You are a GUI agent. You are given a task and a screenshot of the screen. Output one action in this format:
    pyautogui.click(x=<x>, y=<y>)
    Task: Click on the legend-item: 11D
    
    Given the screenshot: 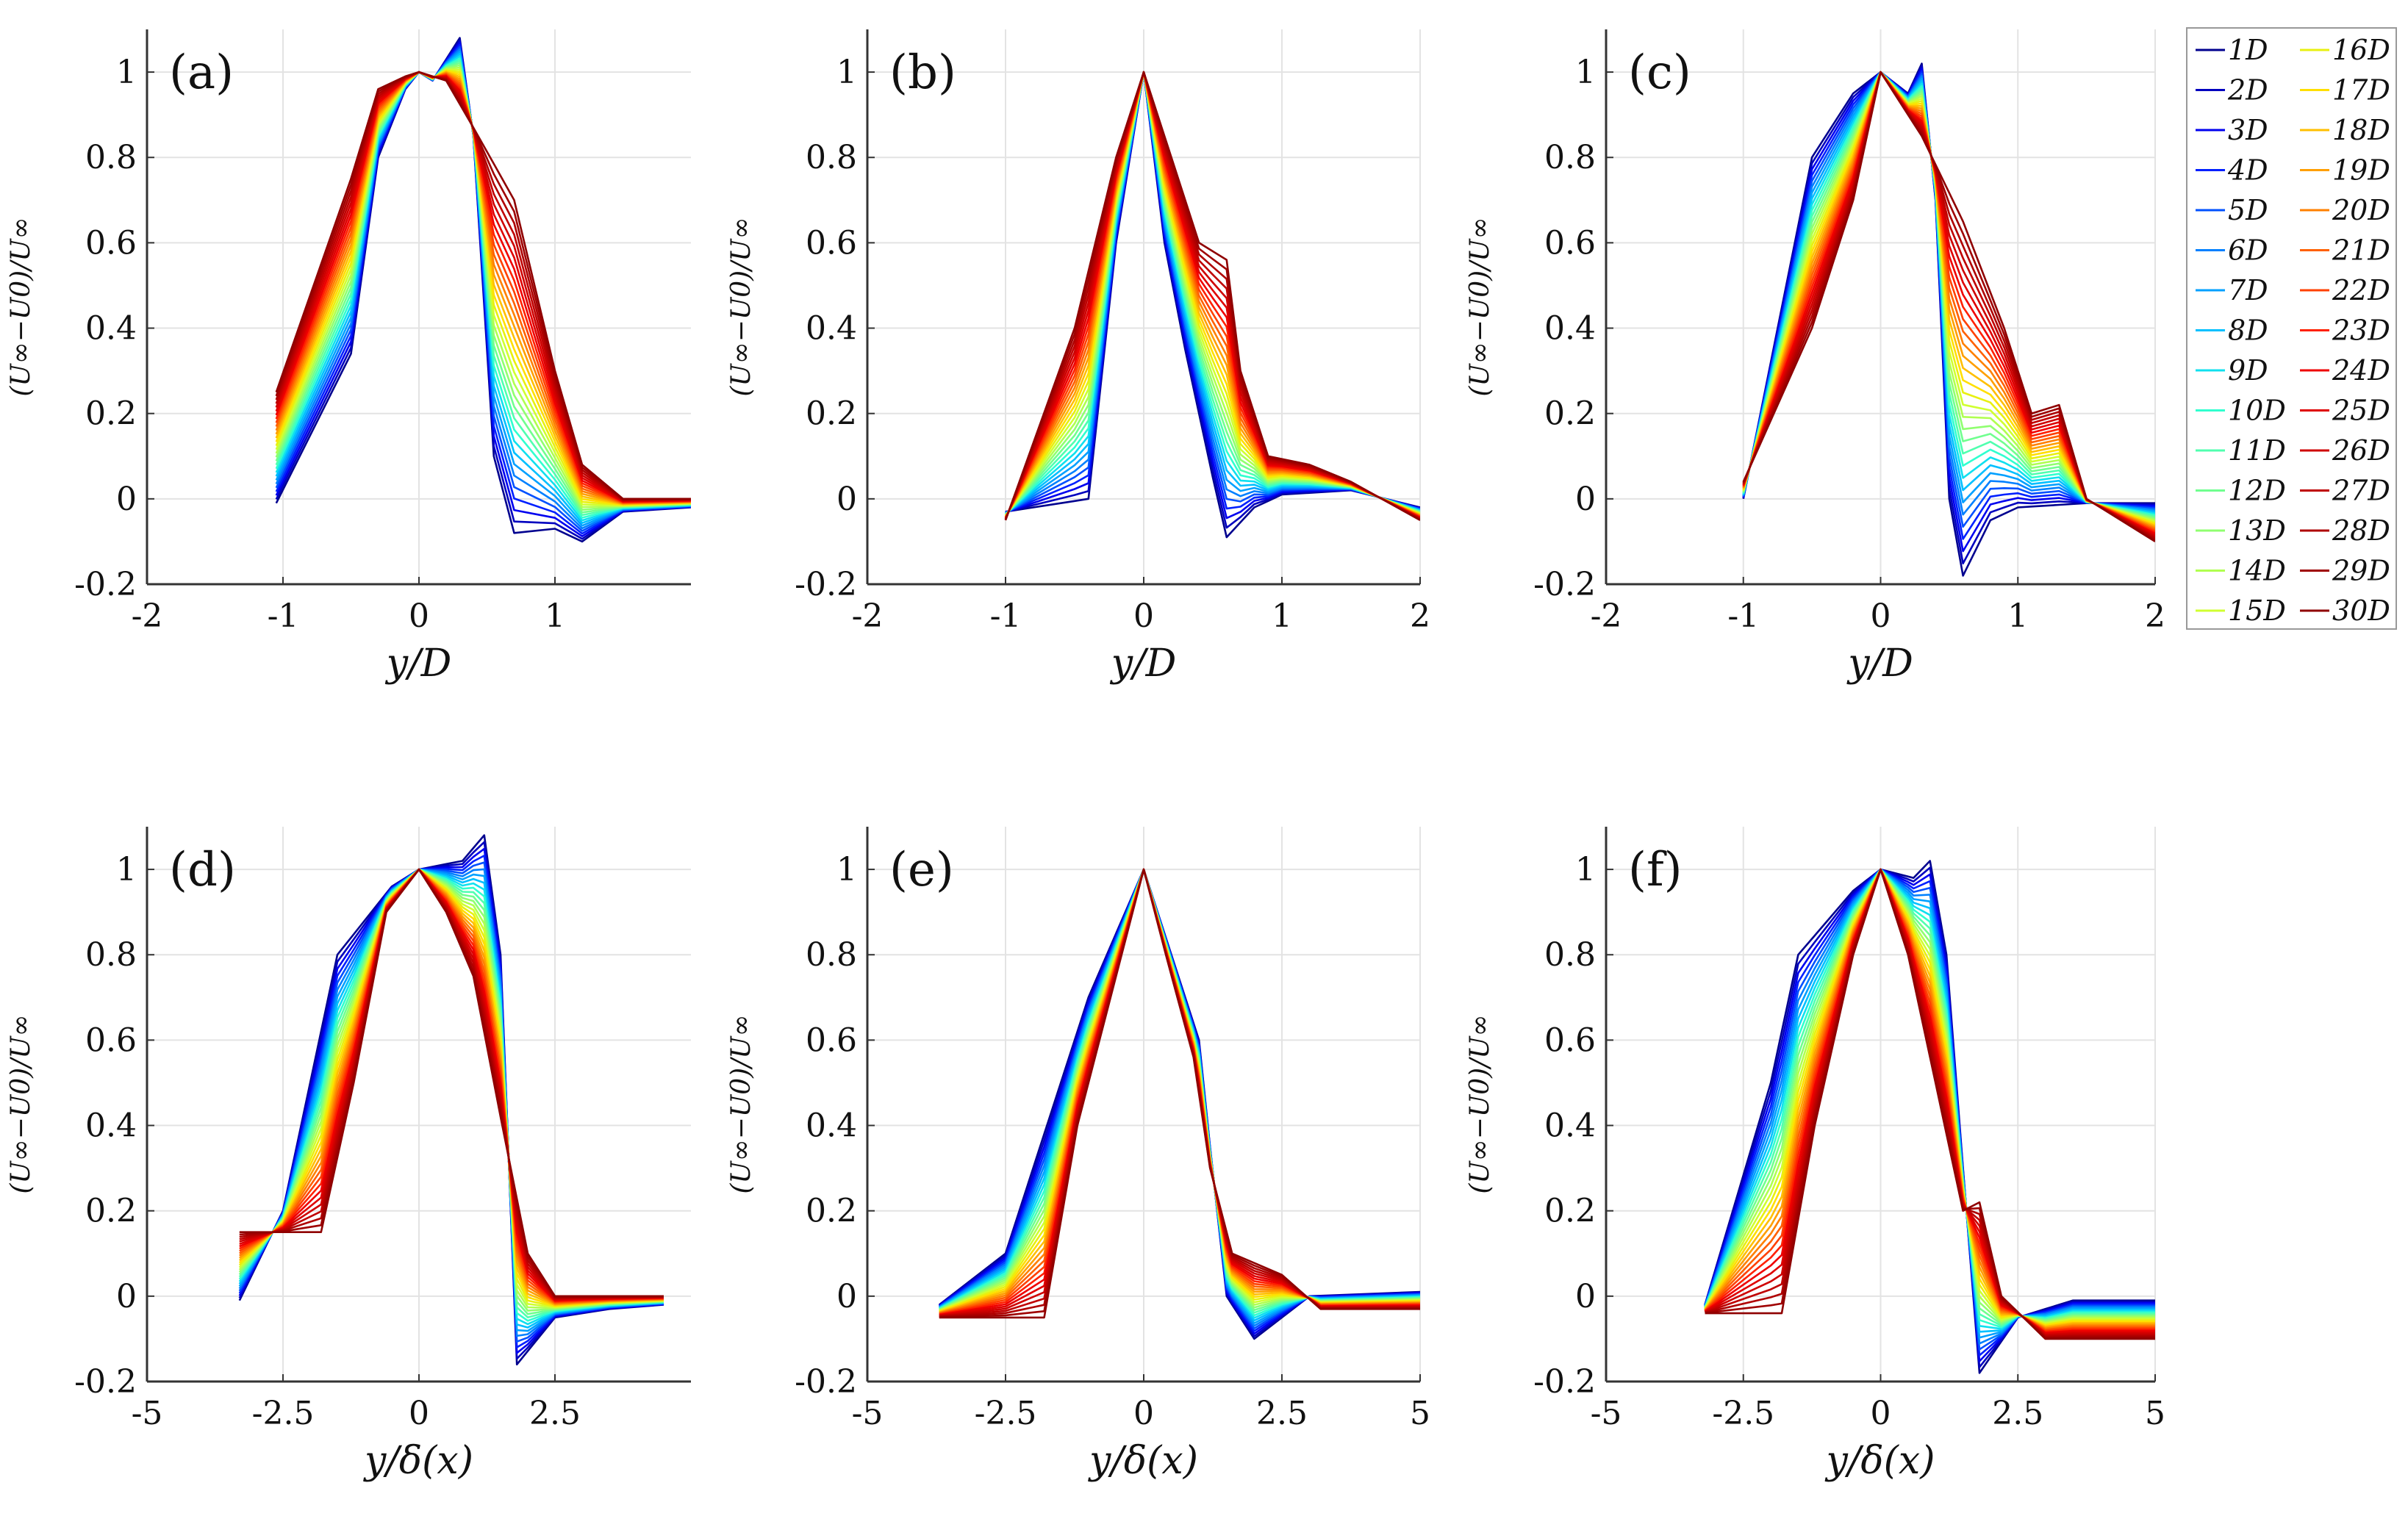 What is the action you would take?
    pyautogui.click(x=2241, y=450)
    